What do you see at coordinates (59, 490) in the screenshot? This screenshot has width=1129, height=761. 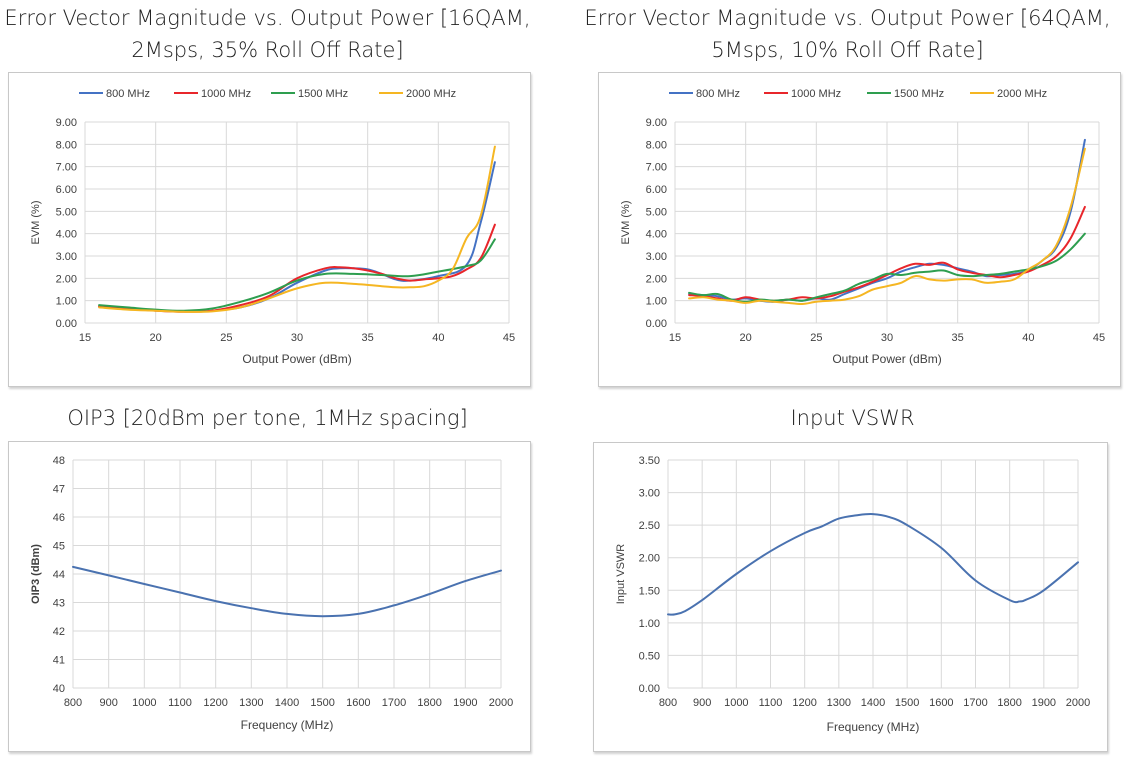 I see `y-tick-label: 47` at bounding box center [59, 490].